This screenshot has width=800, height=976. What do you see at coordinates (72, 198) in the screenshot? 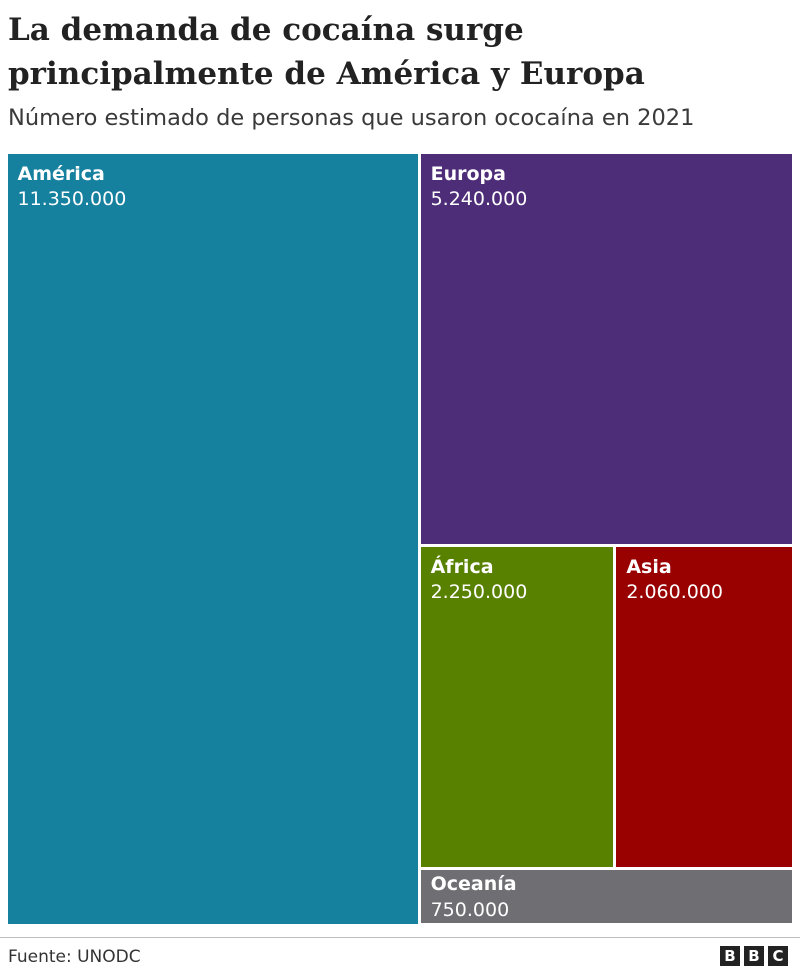
I see `tile-value: 11.350.000` at bounding box center [72, 198].